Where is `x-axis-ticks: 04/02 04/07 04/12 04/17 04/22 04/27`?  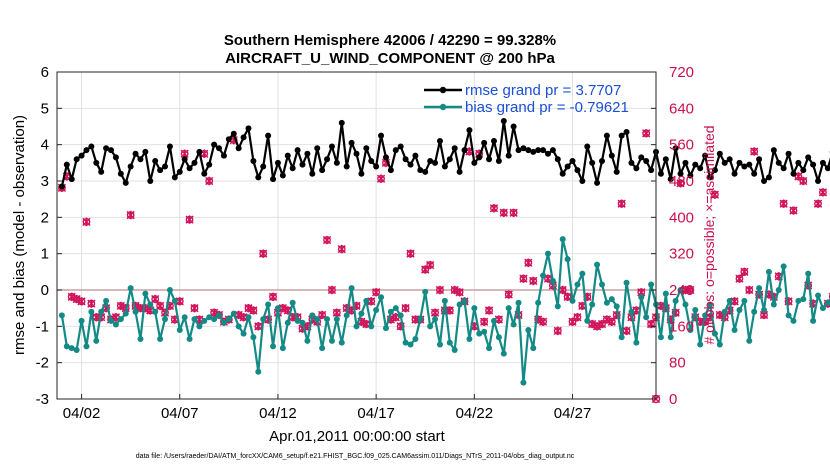 x-axis-ticks: 04/02 04/07 04/12 04/17 04/22 04/27 is located at coordinates (327, 408).